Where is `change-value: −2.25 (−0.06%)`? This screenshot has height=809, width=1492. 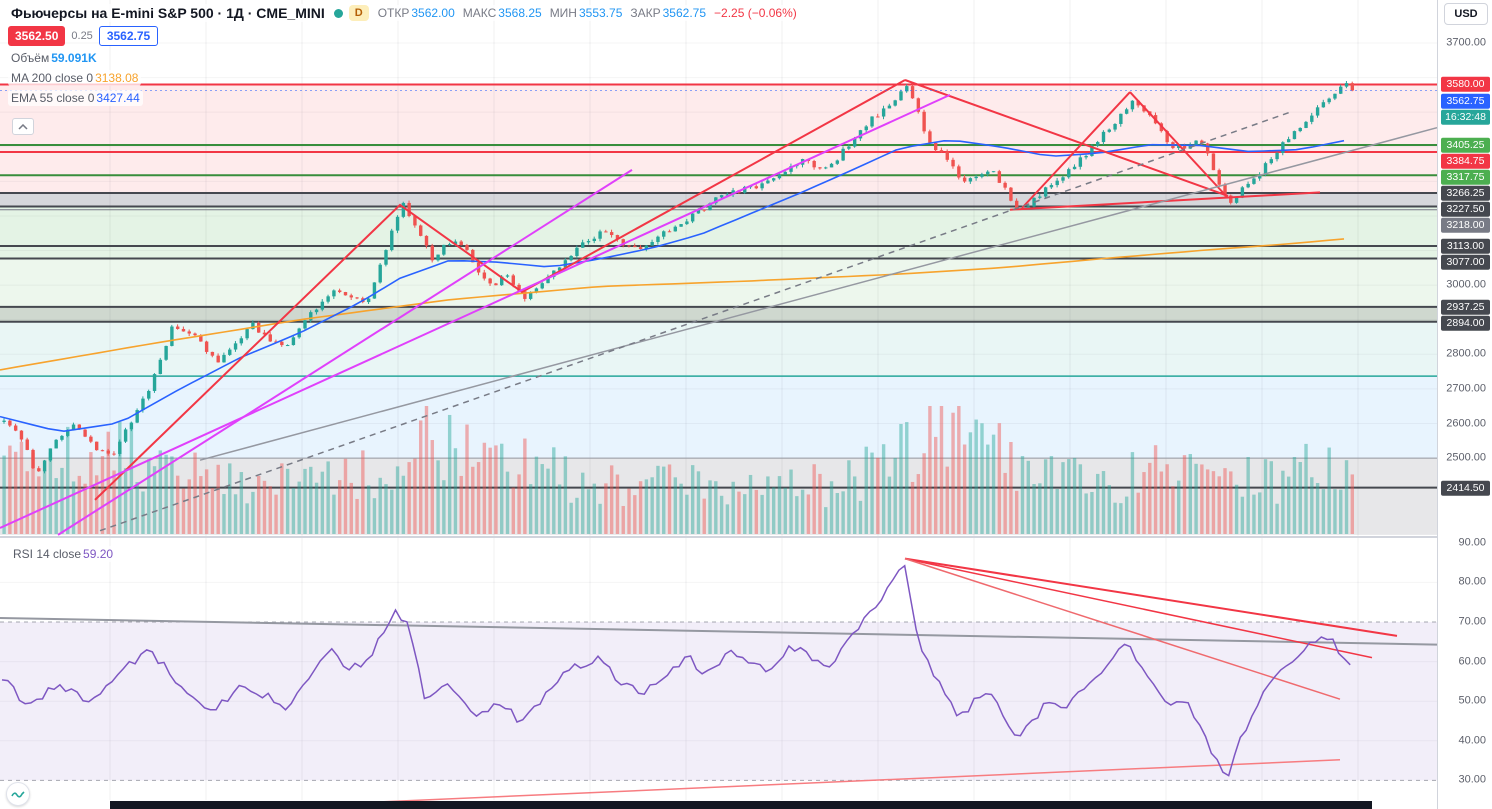 change-value: −2.25 (−0.06%) is located at coordinates (755, 13).